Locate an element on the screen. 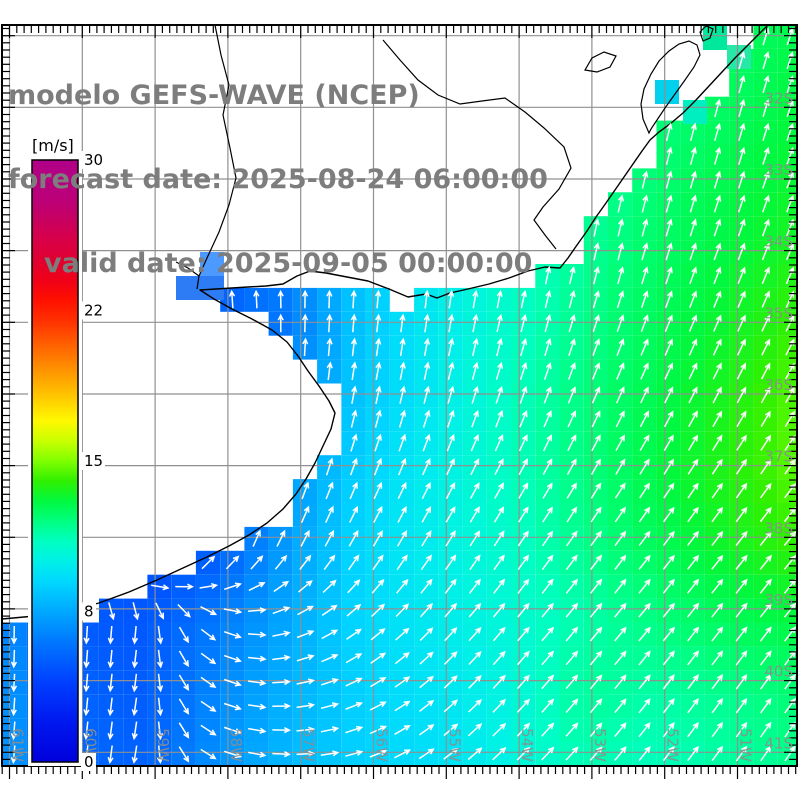 Image resolution: width=800 pixels, height=800 pixels. latitude-label: 32S is located at coordinates (778, 98).